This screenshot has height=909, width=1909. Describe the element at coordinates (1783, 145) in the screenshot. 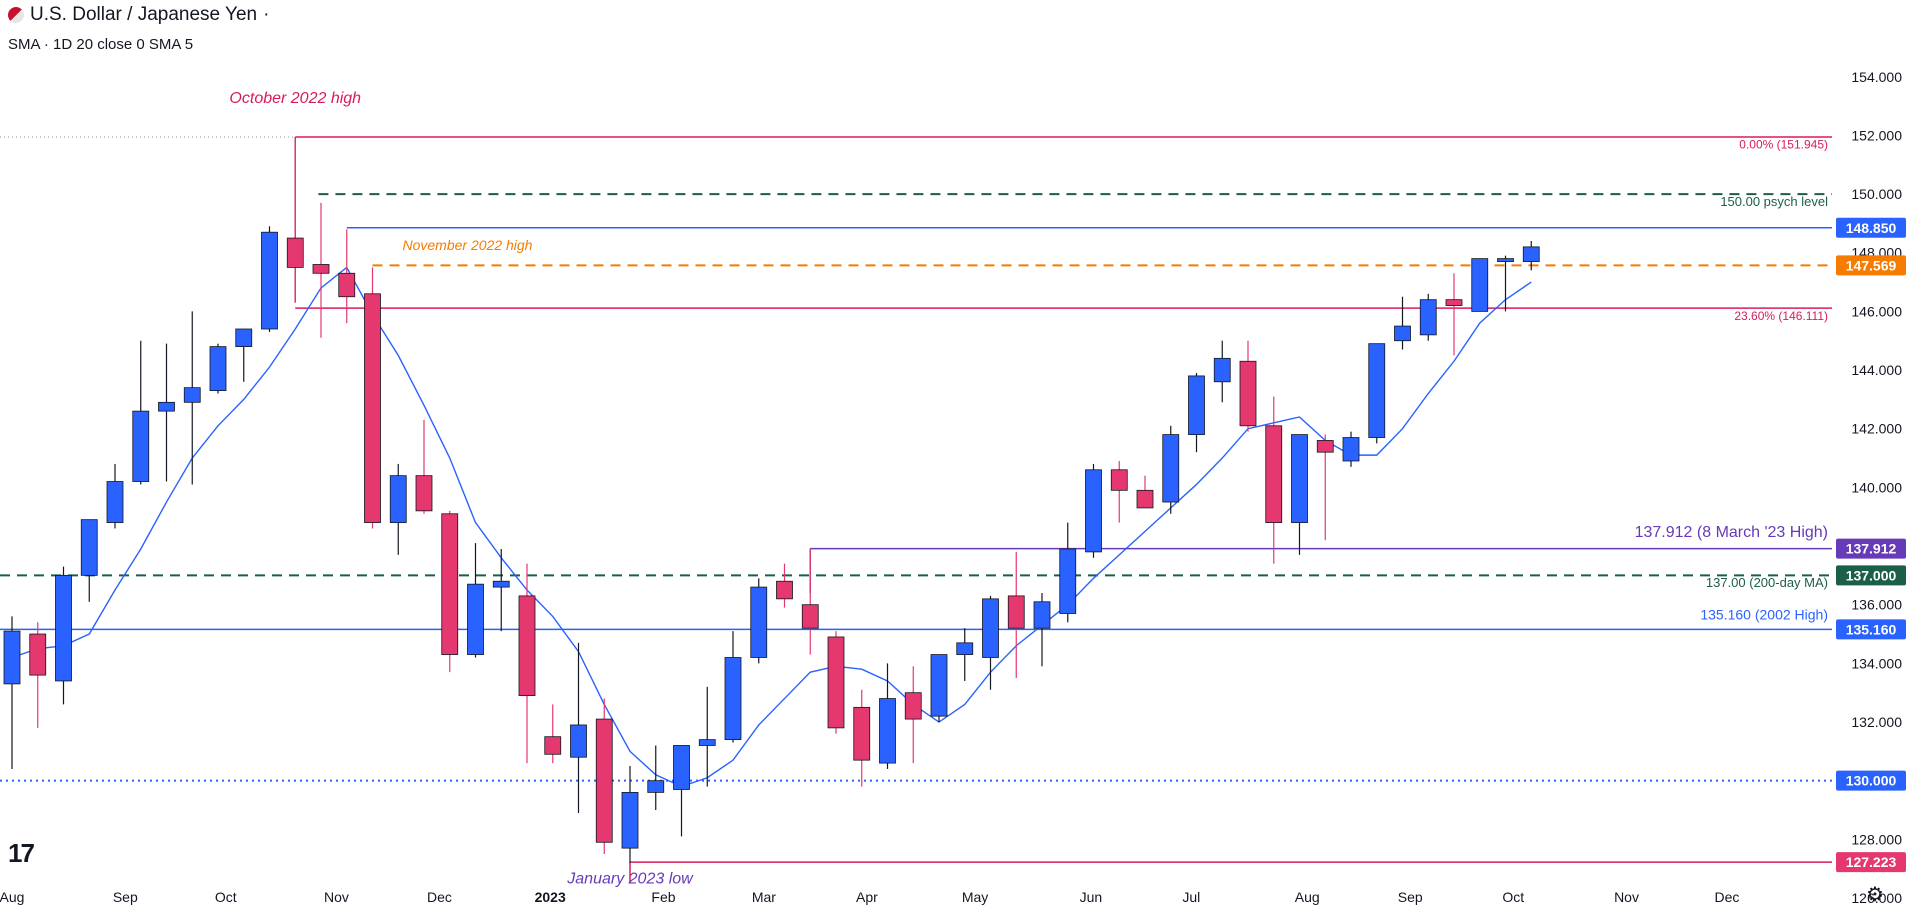

I see `fib-0-label: 0.00% (151.945)` at that location.